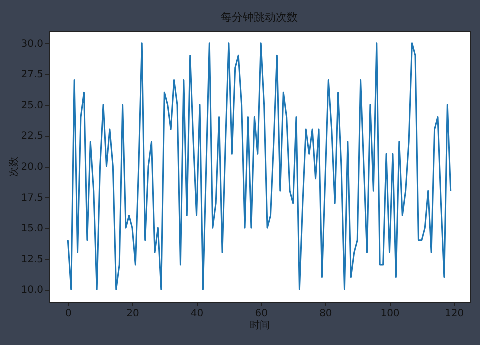 This screenshot has height=345, width=480. Describe the element at coordinates (390, 314) in the screenshot. I see `x-tick-label: 100` at that location.